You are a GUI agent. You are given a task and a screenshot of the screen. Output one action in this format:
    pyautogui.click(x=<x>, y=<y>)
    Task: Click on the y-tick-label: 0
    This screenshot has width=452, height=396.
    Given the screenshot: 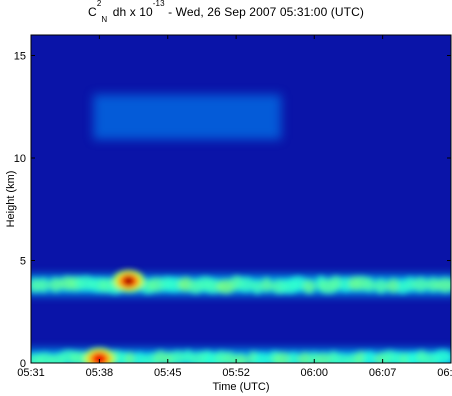 What is the action you would take?
    pyautogui.click(x=23, y=364)
    